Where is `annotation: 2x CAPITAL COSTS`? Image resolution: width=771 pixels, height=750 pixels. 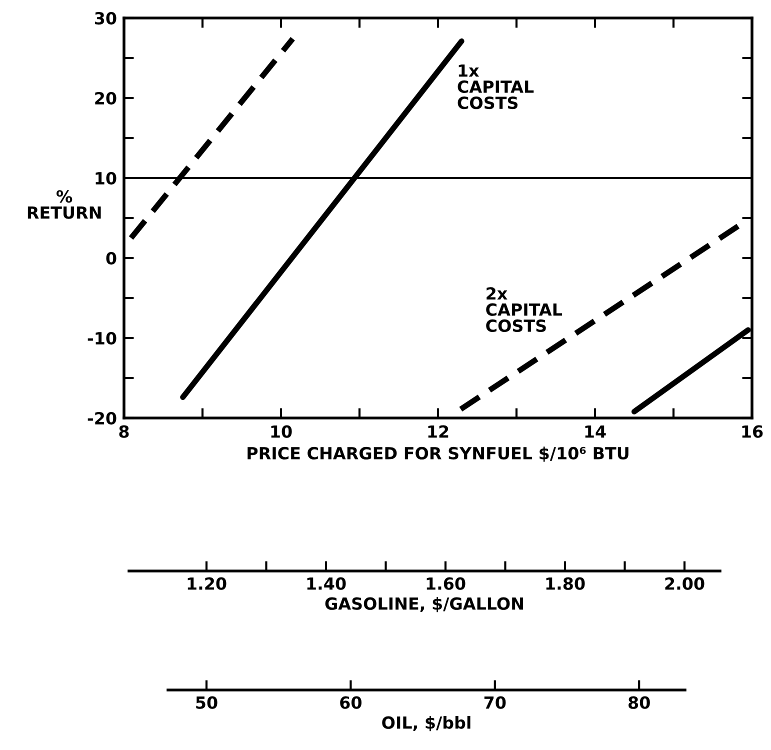 annotation: 2x CAPITAL COSTS is located at coordinates (524, 309).